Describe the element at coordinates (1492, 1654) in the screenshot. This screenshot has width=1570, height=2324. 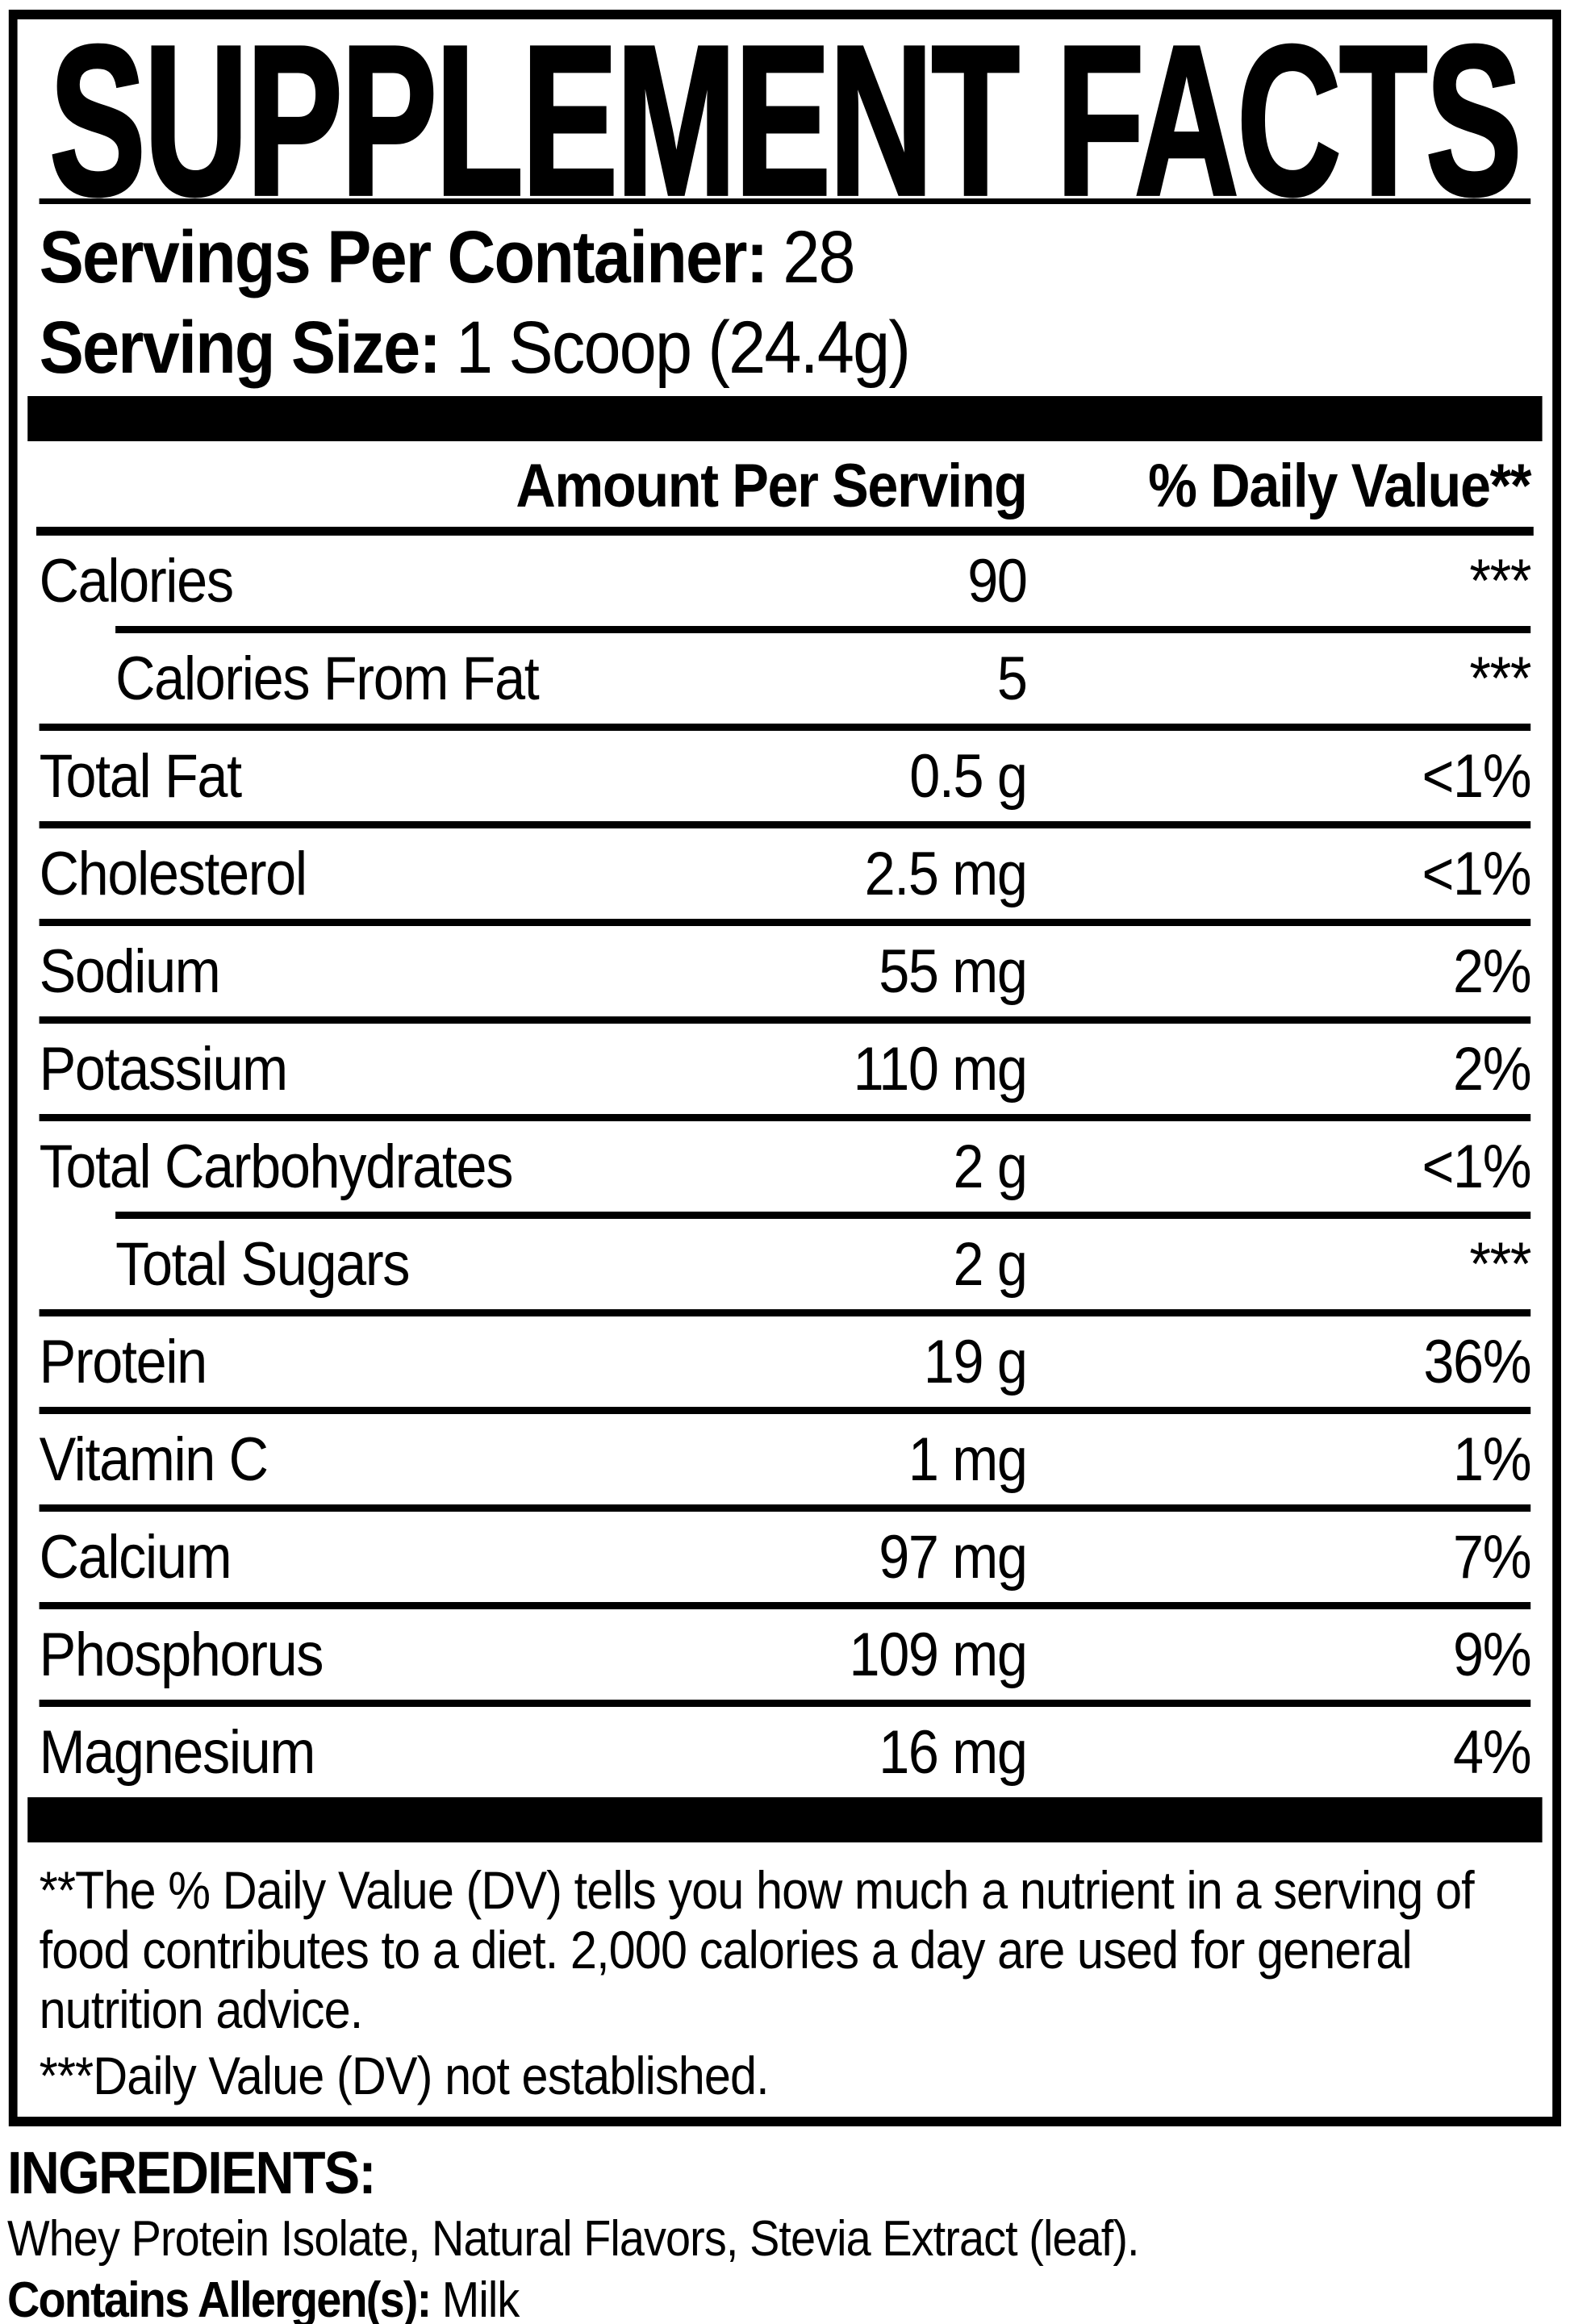
I see `nutrient-daily-value: 9%` at that location.